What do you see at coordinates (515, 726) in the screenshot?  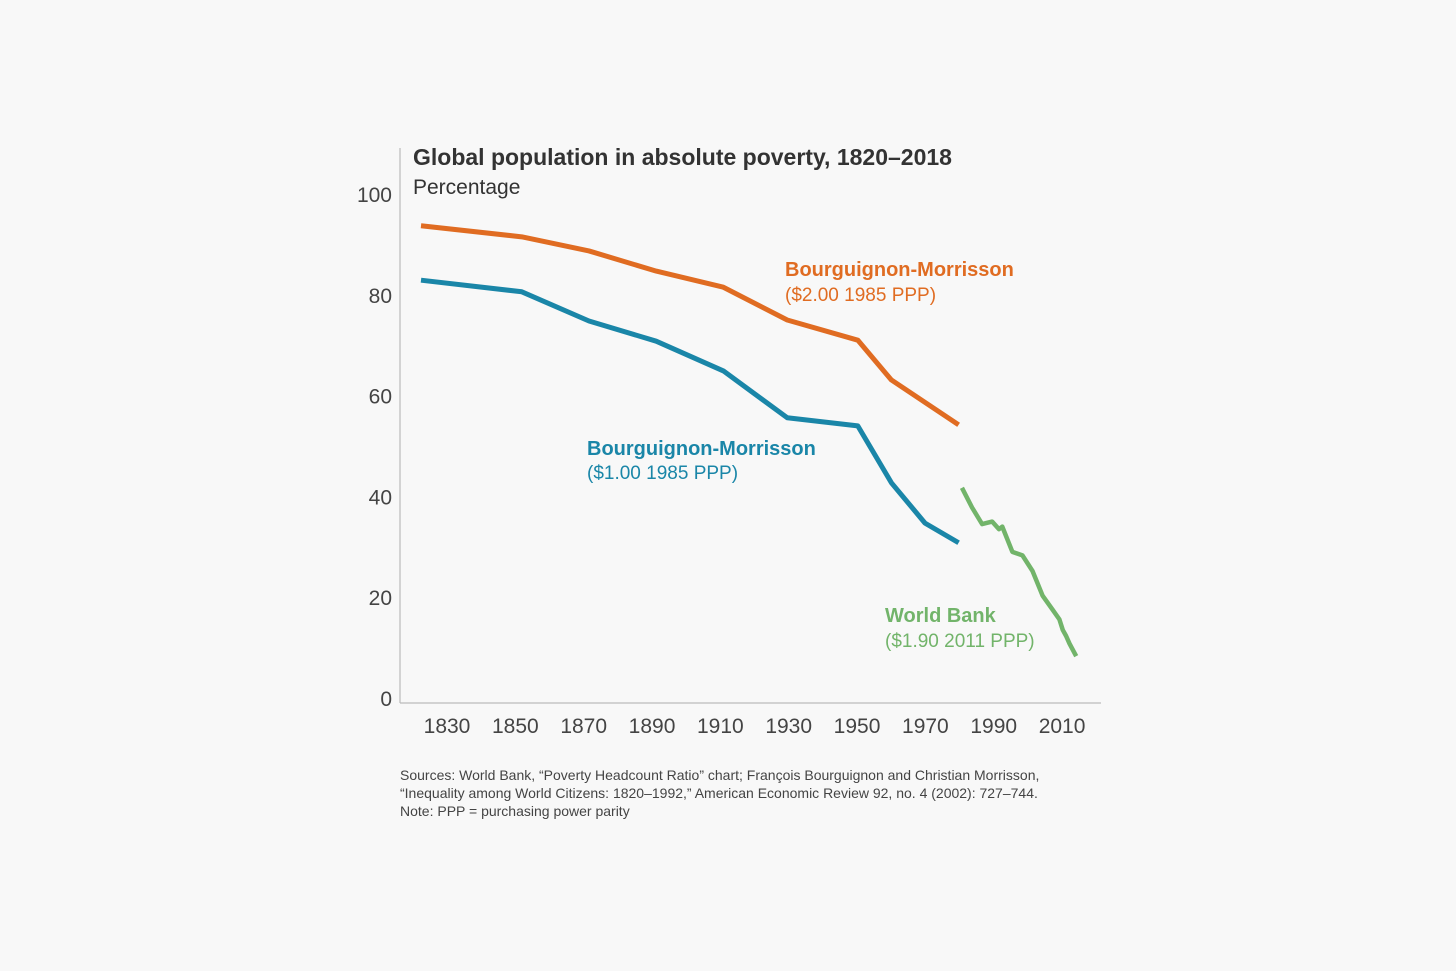 I see `x-tick-label: 1850` at bounding box center [515, 726].